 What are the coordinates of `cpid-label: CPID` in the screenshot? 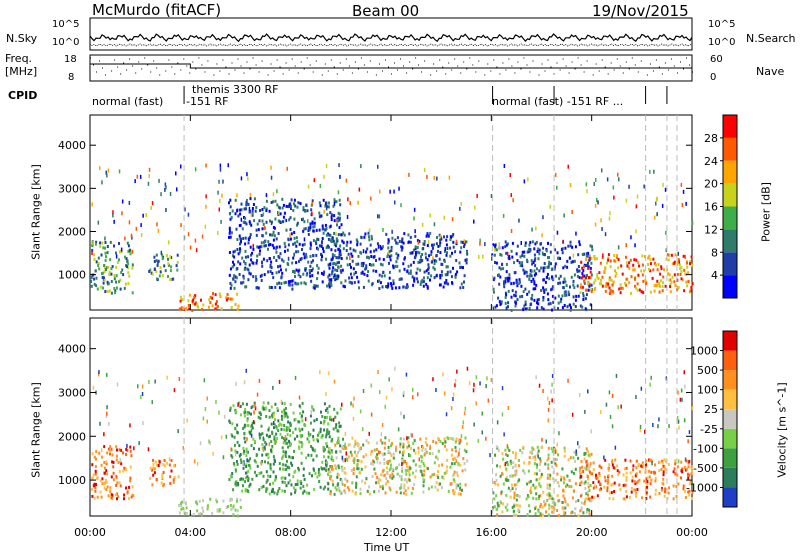 It's located at (23, 95).